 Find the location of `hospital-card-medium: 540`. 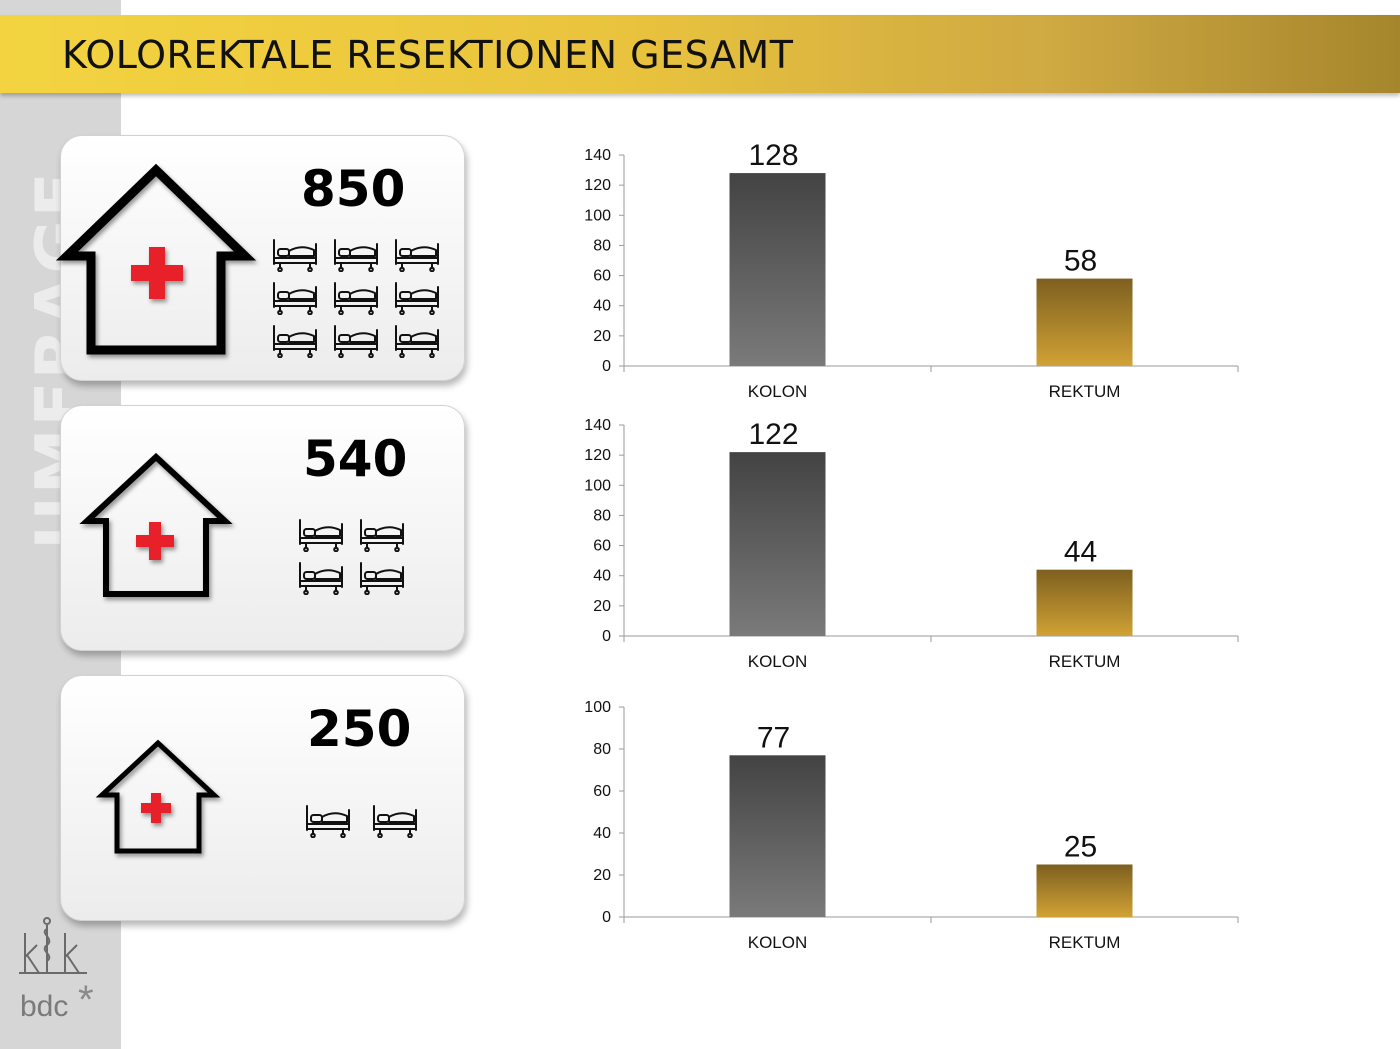

hospital-card-medium: 540 is located at coordinates (262, 528).